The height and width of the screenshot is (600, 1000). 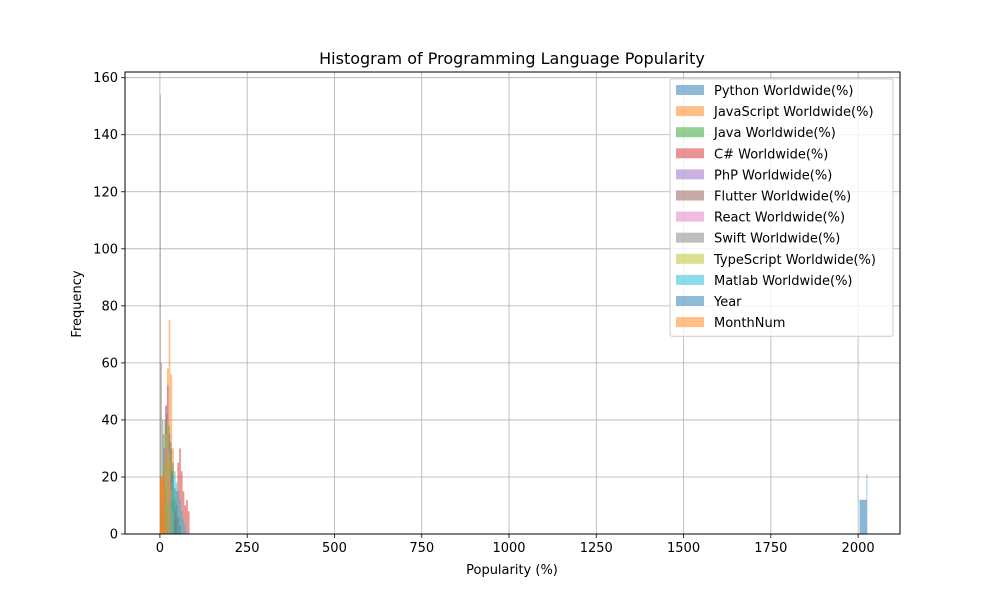 What do you see at coordinates (774, 133) in the screenshot?
I see `legend-label: Java Worldwide(%)` at bounding box center [774, 133].